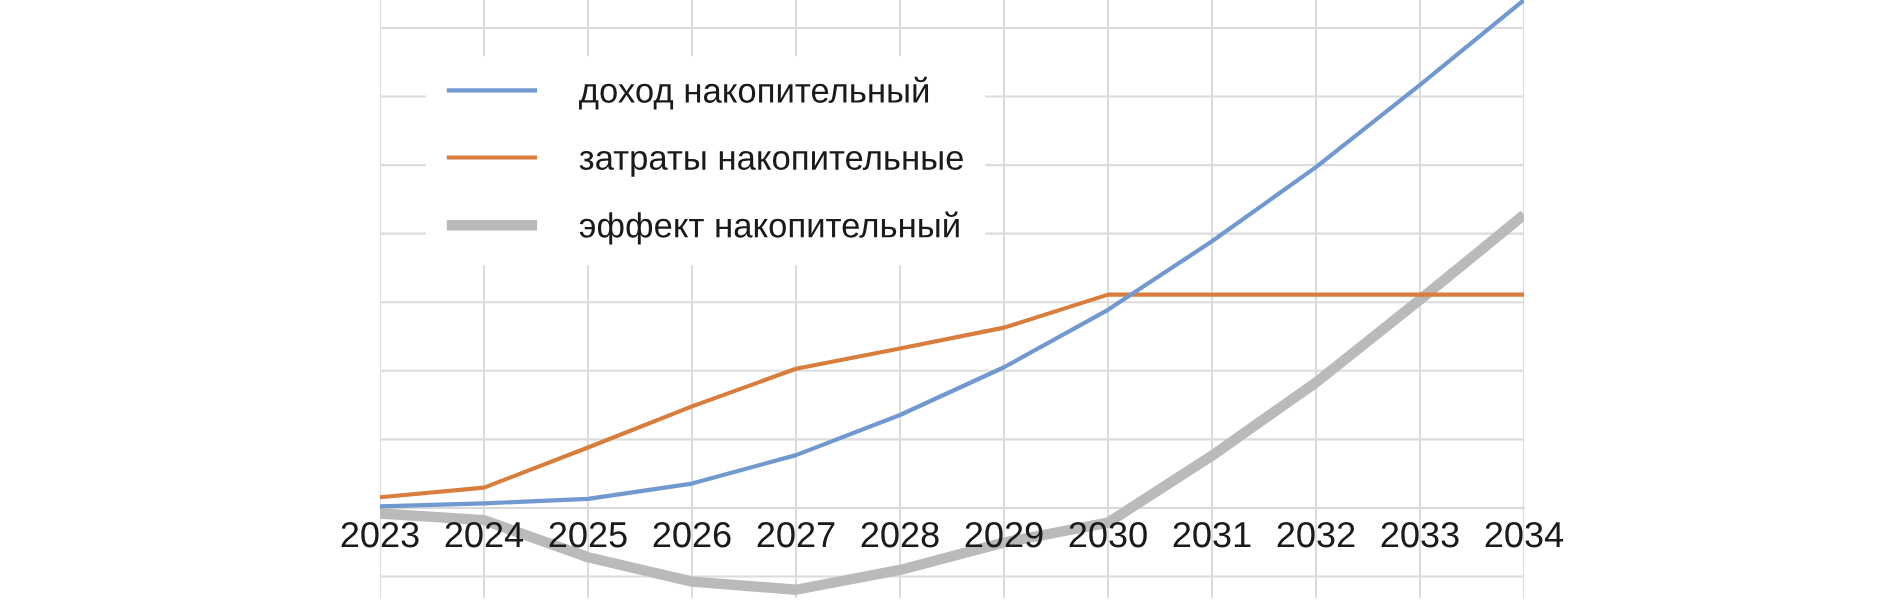 The image size is (1903, 611). Describe the element at coordinates (769, 228) in the screenshot. I see `legend-label: эффект накопительный` at that location.